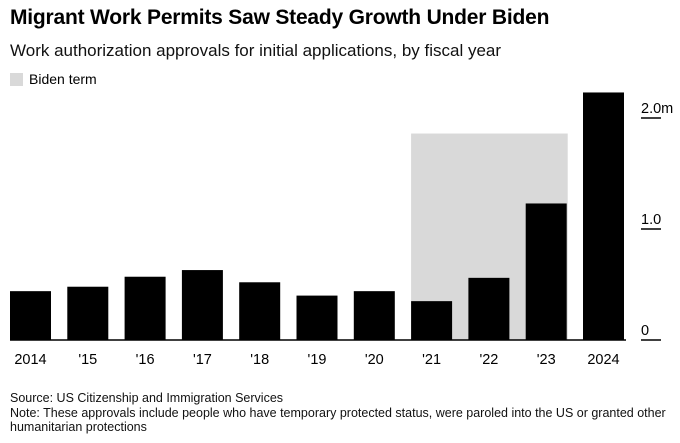  What do you see at coordinates (431, 360) in the screenshot?
I see `x-tick-label-7: '21` at bounding box center [431, 360].